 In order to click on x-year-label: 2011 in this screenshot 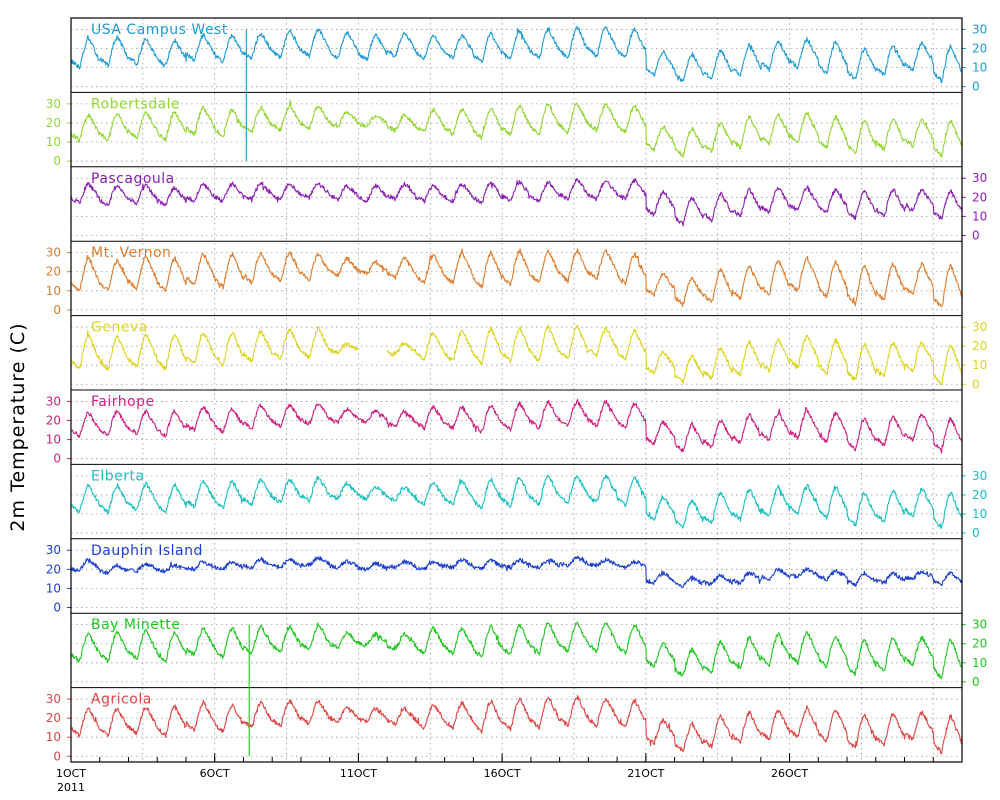, I will do `click(71, 787)`.